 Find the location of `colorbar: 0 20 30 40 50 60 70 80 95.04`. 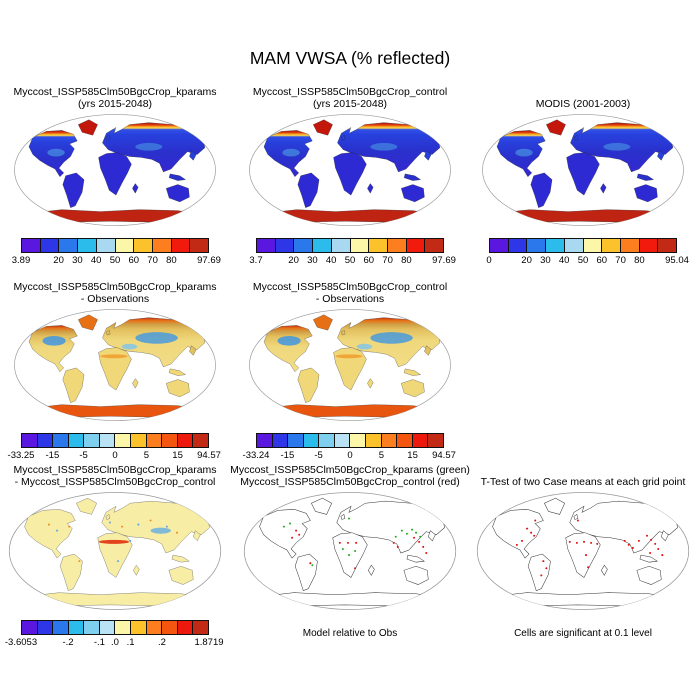

colorbar: 0 20 30 40 50 60 70 80 95.04 is located at coordinates (587, 252).